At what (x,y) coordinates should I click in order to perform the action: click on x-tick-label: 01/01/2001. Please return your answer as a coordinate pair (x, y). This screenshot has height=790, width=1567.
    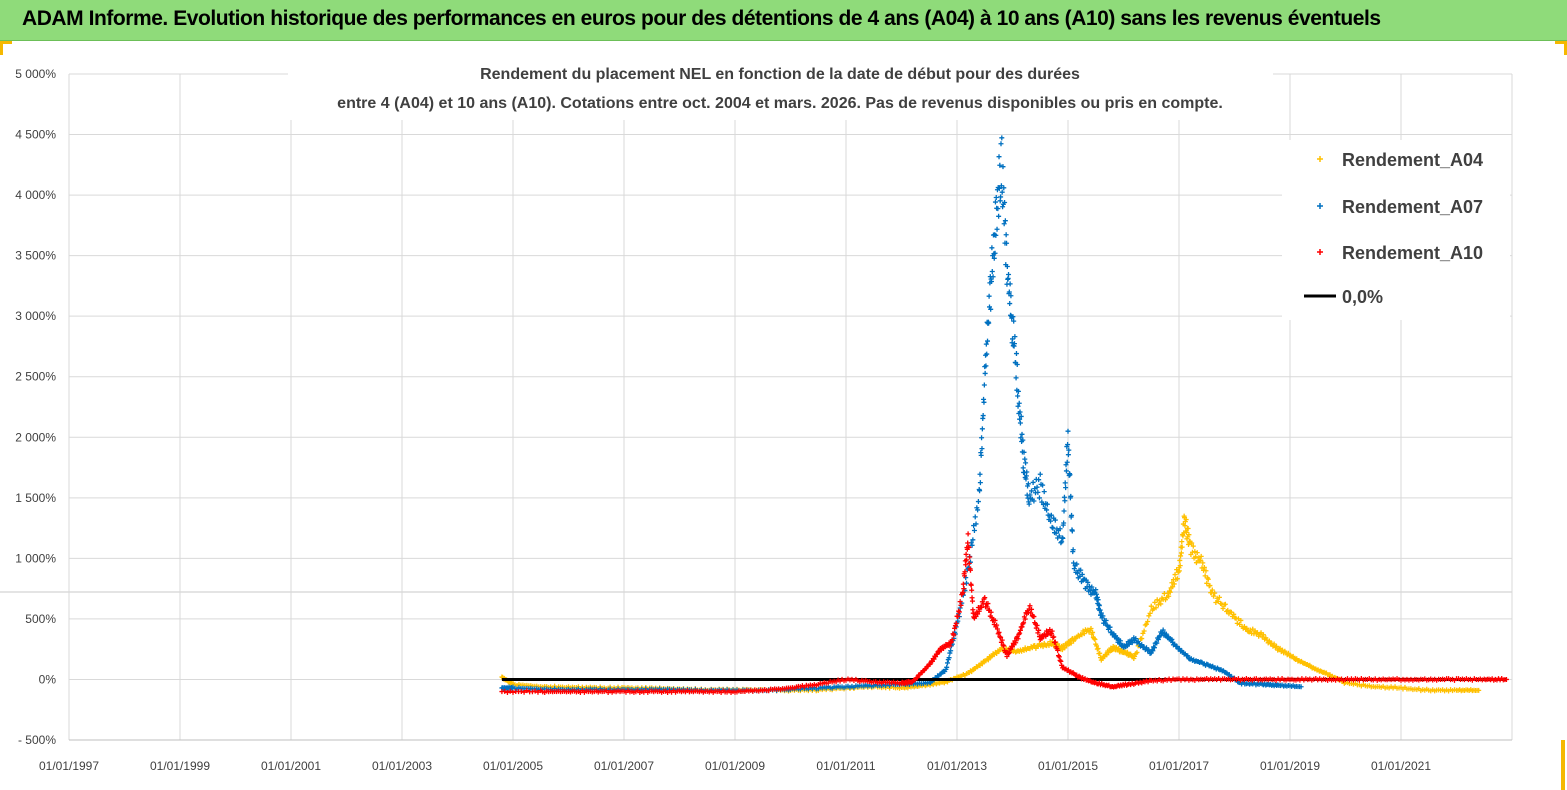
    Looking at the image, I should click on (291, 766).